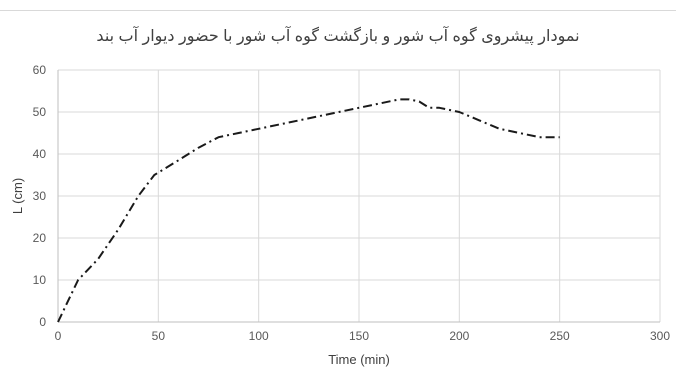 The image size is (676, 380). I want to click on y-tick-label: 30, so click(40, 196).